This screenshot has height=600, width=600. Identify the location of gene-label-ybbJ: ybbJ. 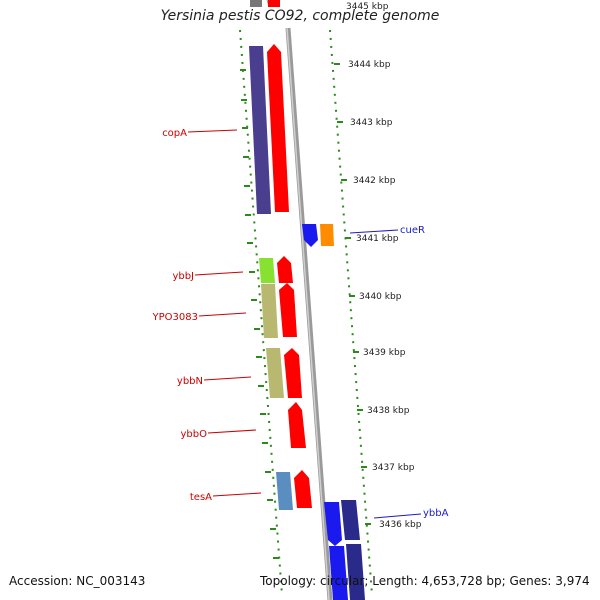
(183, 276).